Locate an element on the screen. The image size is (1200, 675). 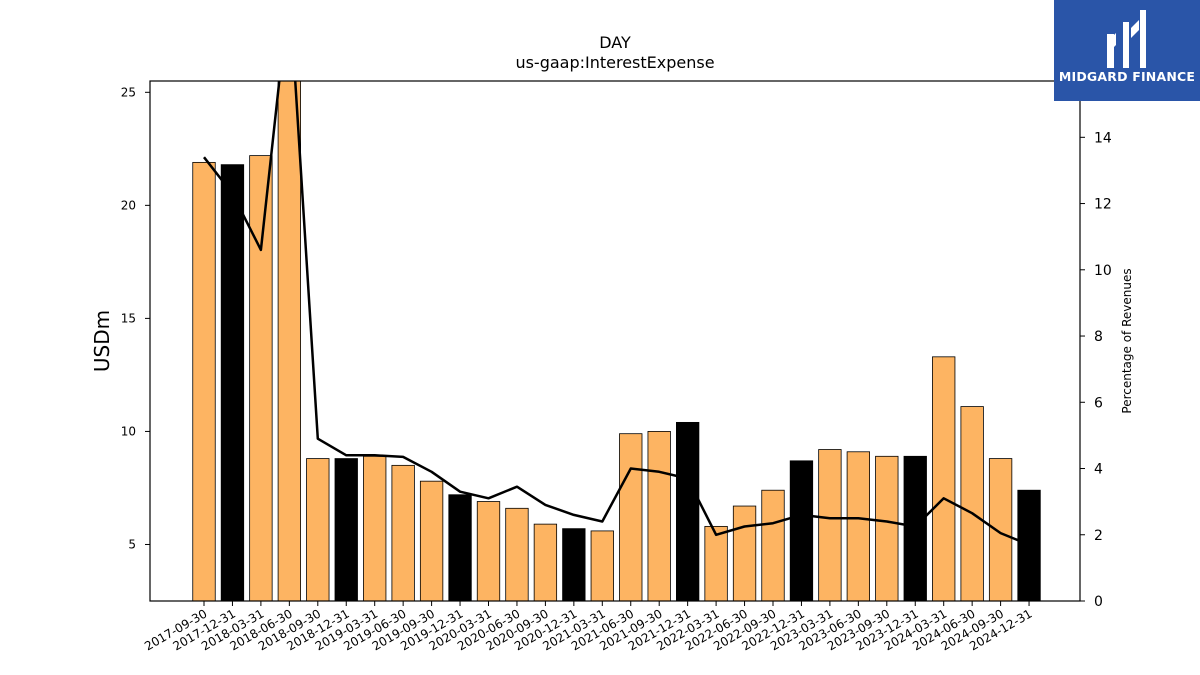
y-tick-label: 20 is located at coordinates (128, 205).